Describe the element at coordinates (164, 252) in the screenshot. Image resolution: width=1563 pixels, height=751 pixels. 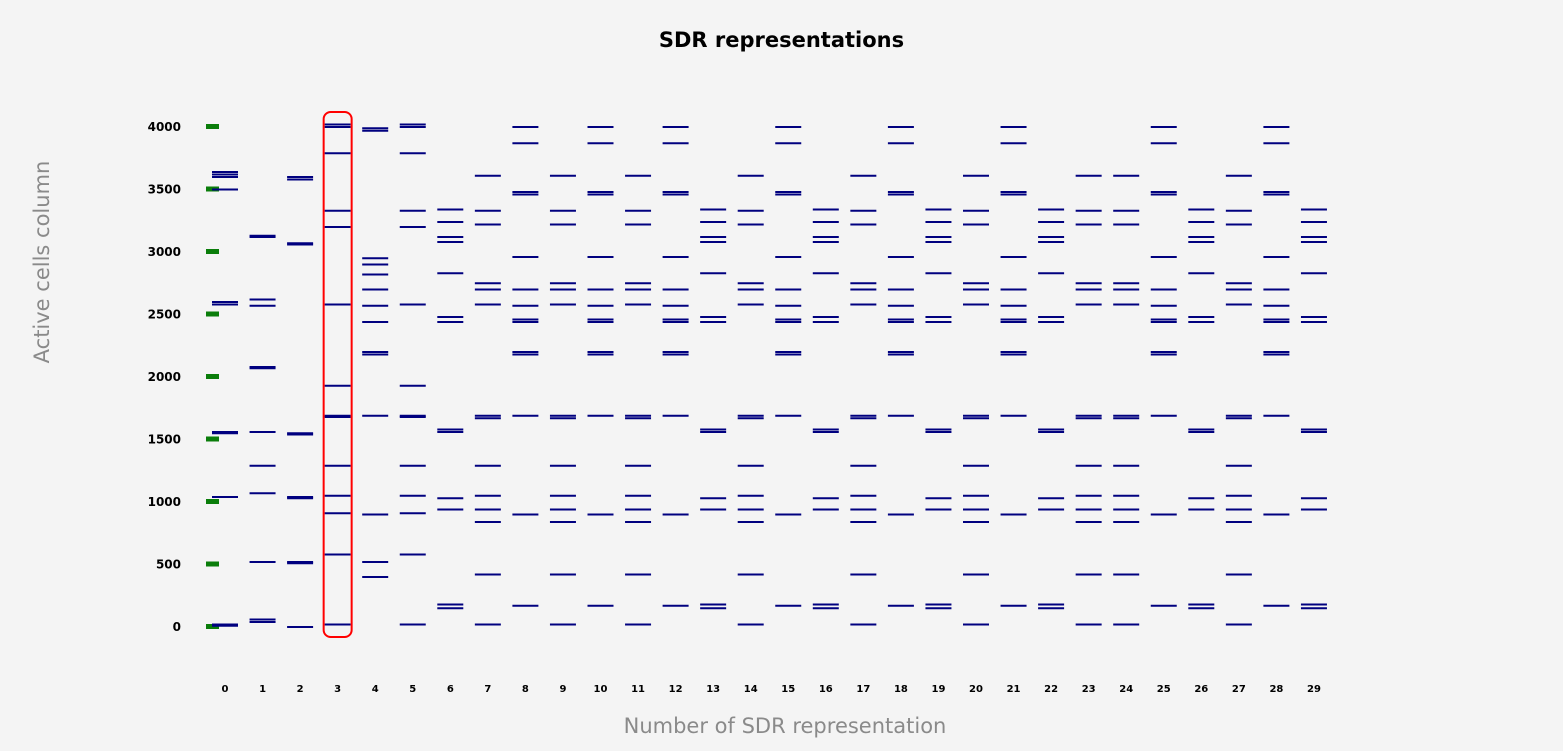
I see `y-tick-label: 3000` at that location.